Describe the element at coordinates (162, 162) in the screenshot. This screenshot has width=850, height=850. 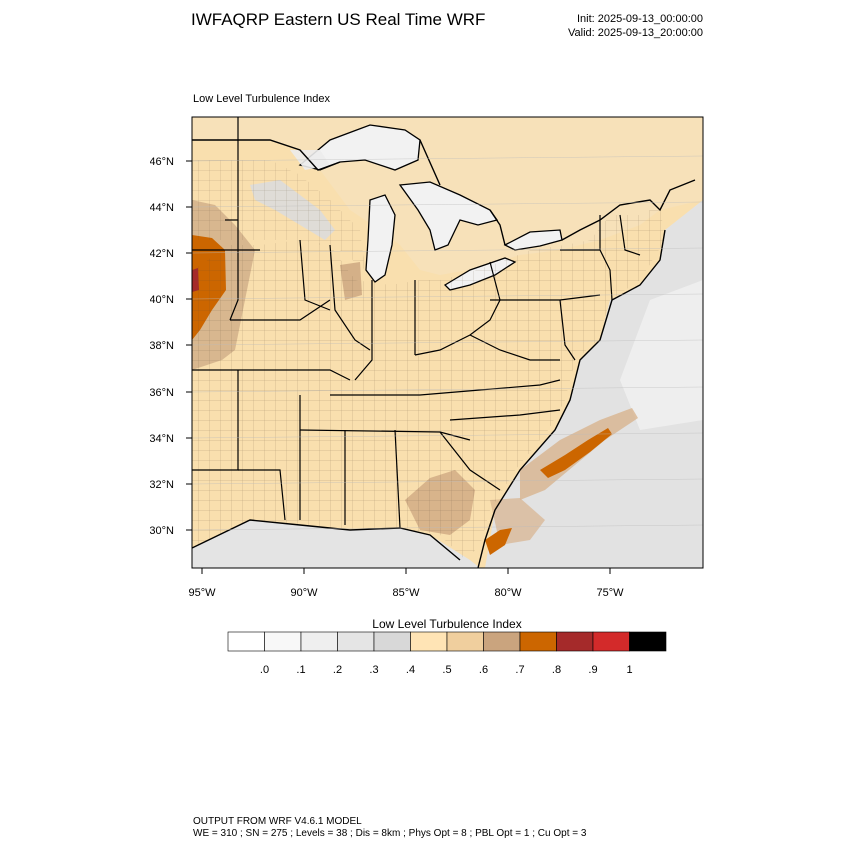
I see `lat-label: 46°N` at that location.